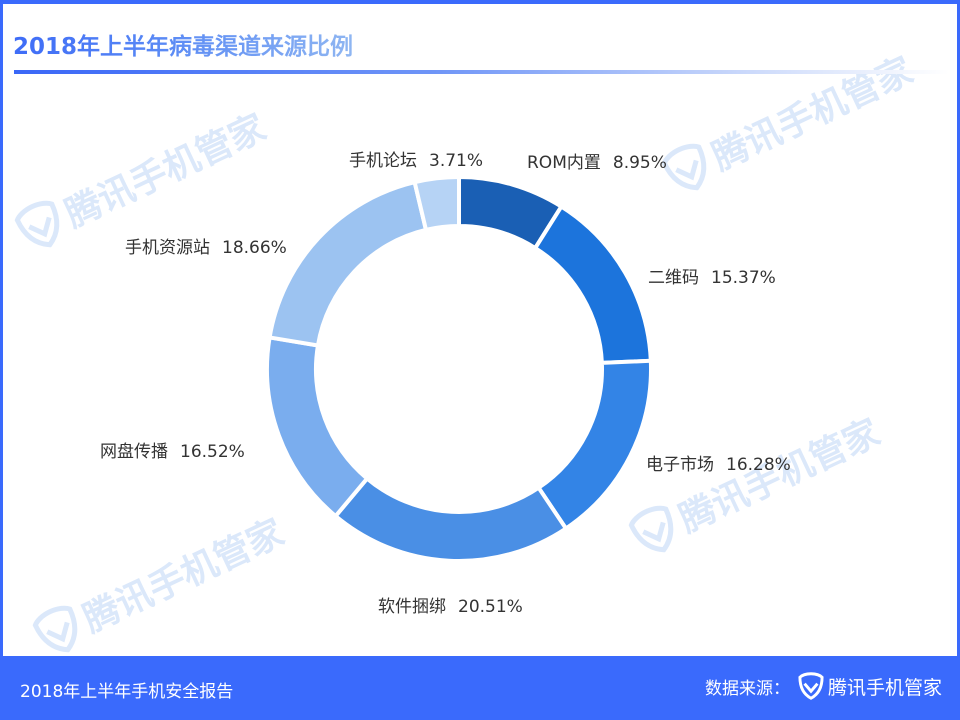 The width and height of the screenshot is (960, 720). Describe the element at coordinates (416, 161) in the screenshot. I see `slice-label-forum: 手机论坛 3.71%` at that location.